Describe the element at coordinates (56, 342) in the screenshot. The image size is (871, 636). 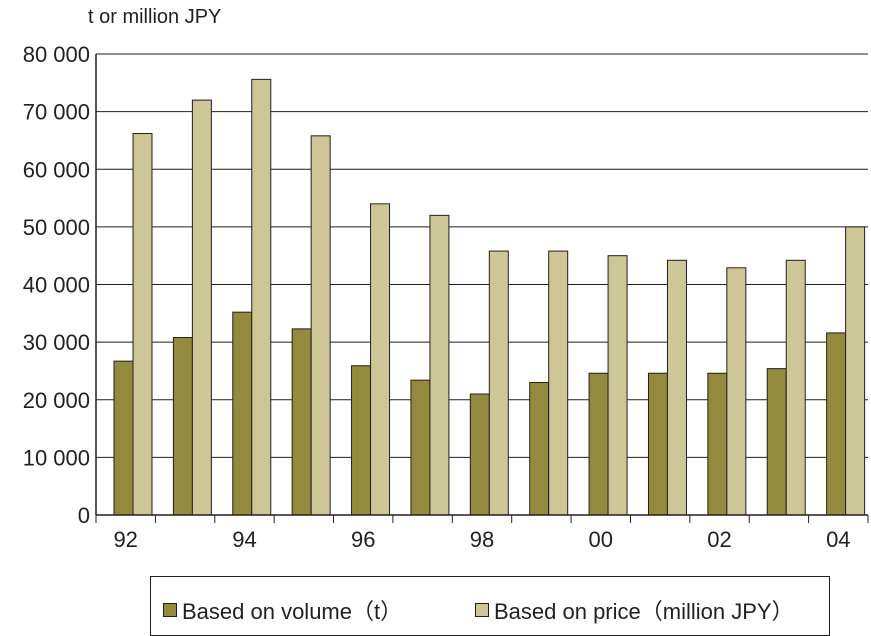
I see `y-tick-label: 30 000` at that location.